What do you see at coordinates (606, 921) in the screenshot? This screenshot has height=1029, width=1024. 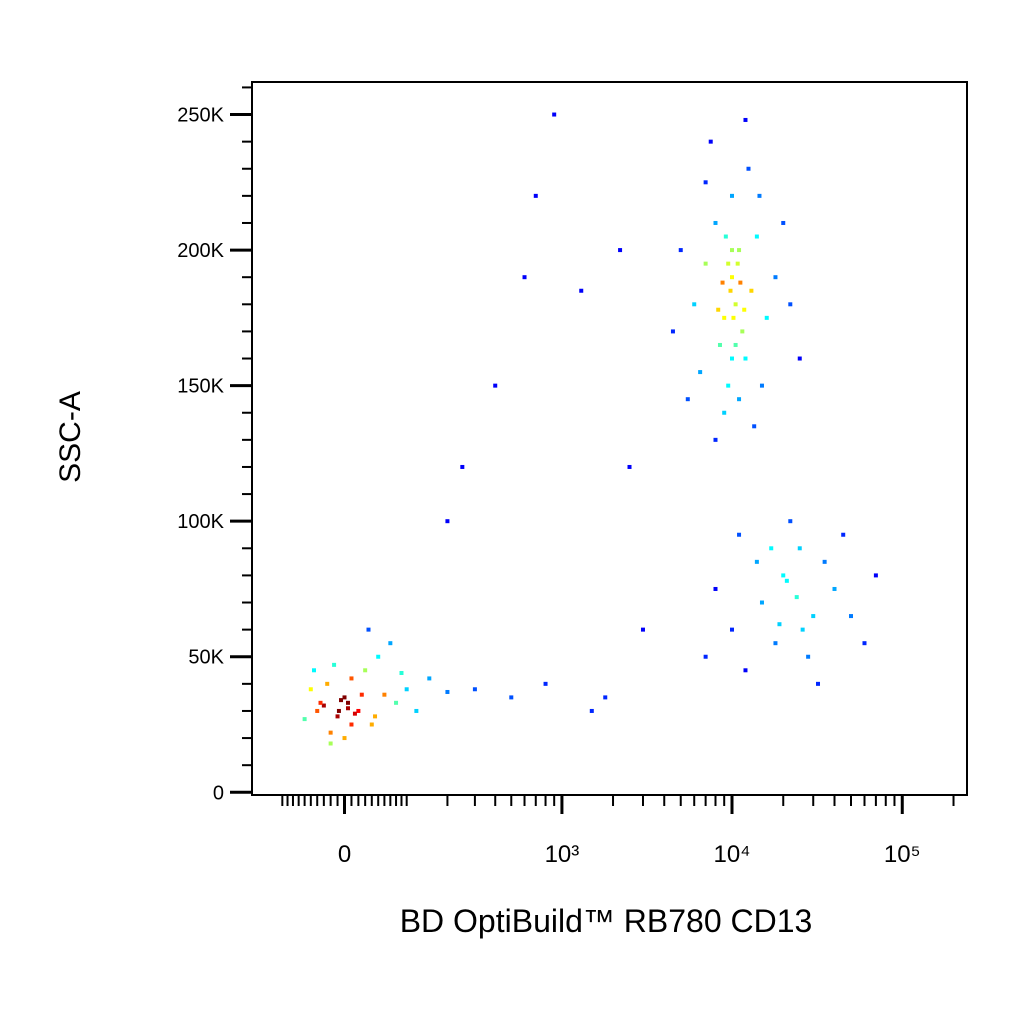 I see `x-axis-label: BD OptiBuild™ RB780 CD13` at bounding box center [606, 921].